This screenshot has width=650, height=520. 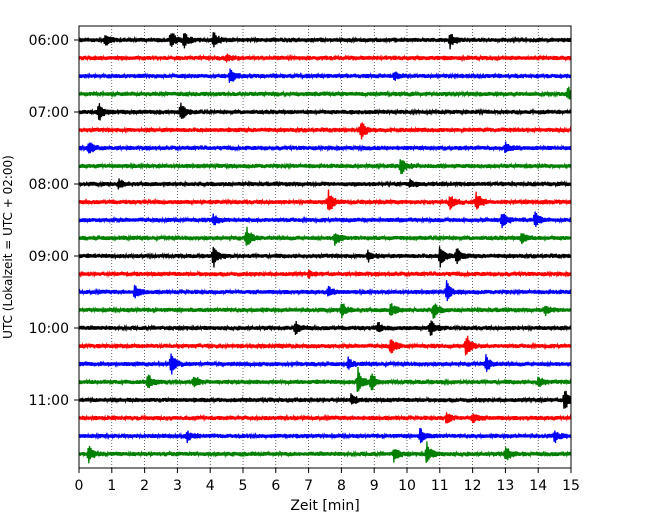 I want to click on x-tick-label: 7, so click(x=308, y=486).